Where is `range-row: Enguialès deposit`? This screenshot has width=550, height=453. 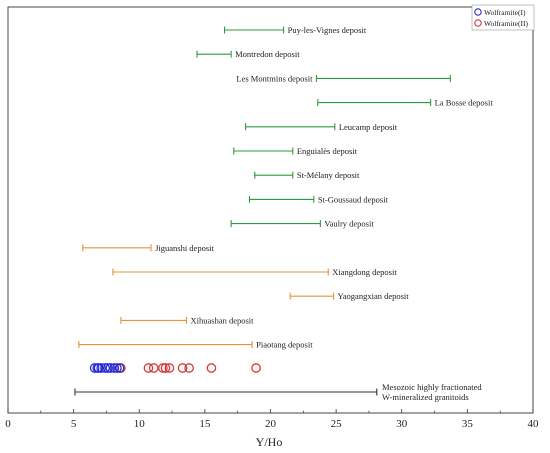 range-row: Enguialès deposit is located at coordinates (295, 151).